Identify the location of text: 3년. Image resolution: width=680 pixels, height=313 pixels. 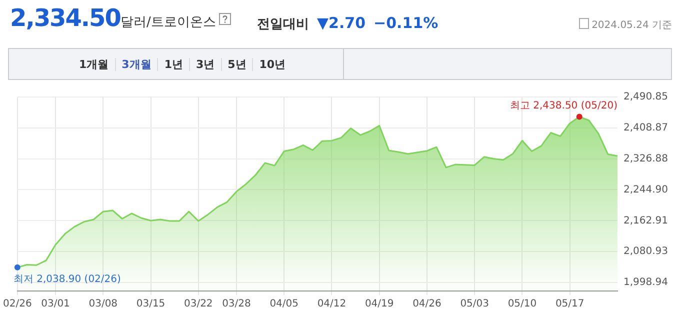
(204, 64).